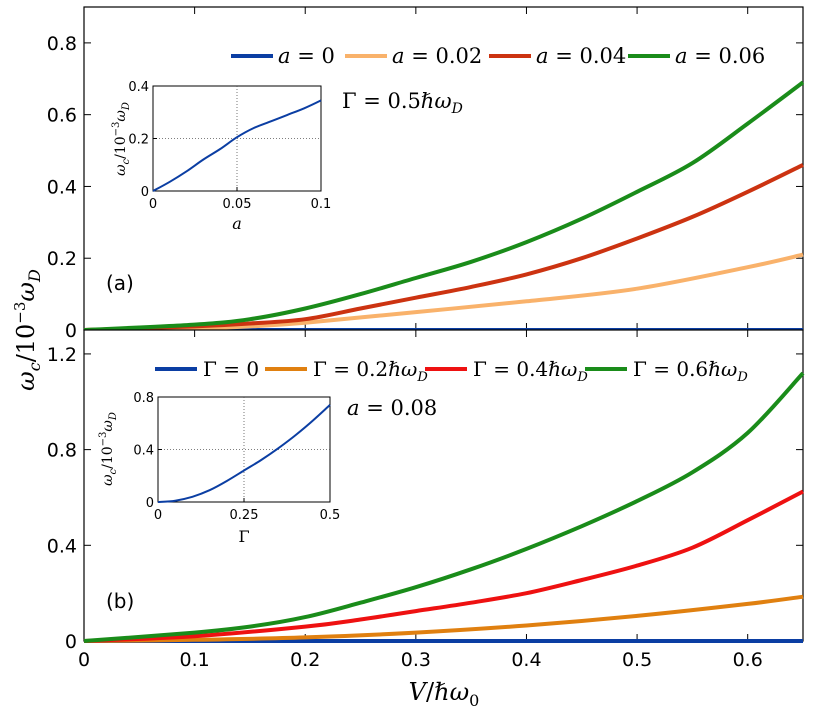  What do you see at coordinates (62, 355) in the screenshot?
I see `ytick-label: 1.2` at bounding box center [62, 355].